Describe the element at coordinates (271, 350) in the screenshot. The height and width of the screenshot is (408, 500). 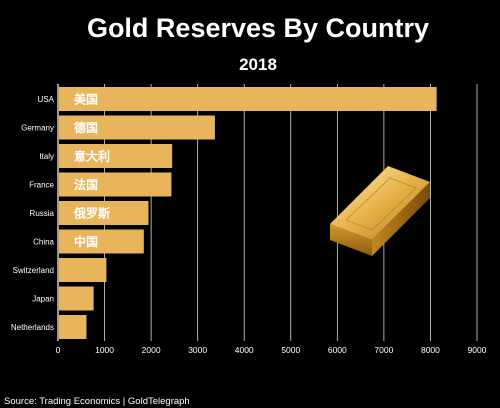
I see `x-axis-ticks: 0 1000 2000 3000 4000 5000 6000 7000 8000 9000` at that location.